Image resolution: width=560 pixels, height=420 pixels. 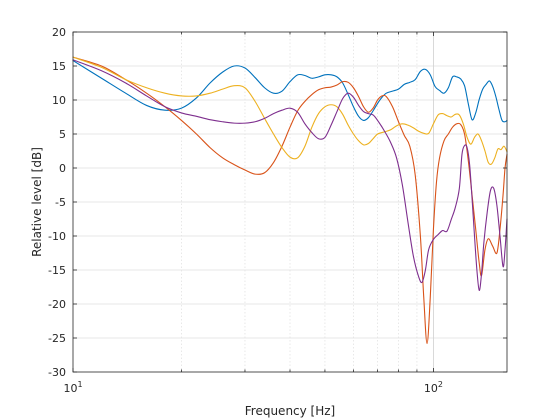 What do you see at coordinates (57, 270) in the screenshot?
I see `y-tick-label: -15` at bounding box center [57, 270].